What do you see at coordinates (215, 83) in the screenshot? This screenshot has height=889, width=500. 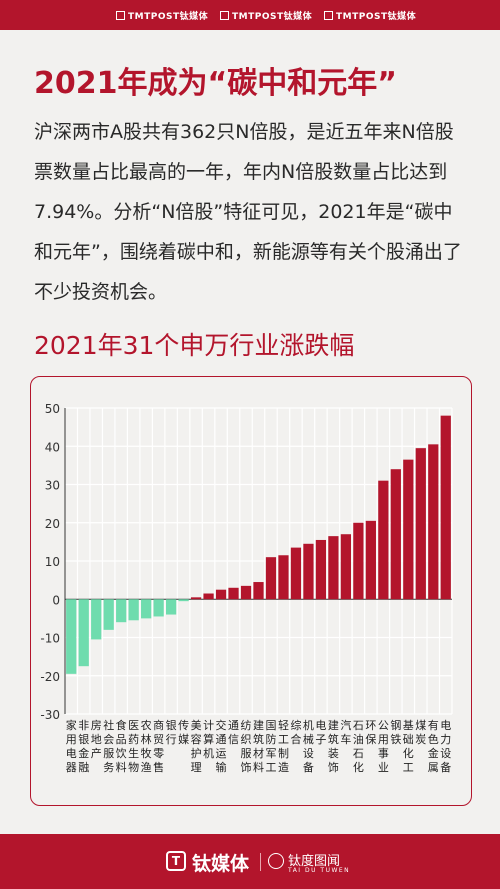 I see `headline: 2021年成为“碳中和元年”` at bounding box center [215, 83].